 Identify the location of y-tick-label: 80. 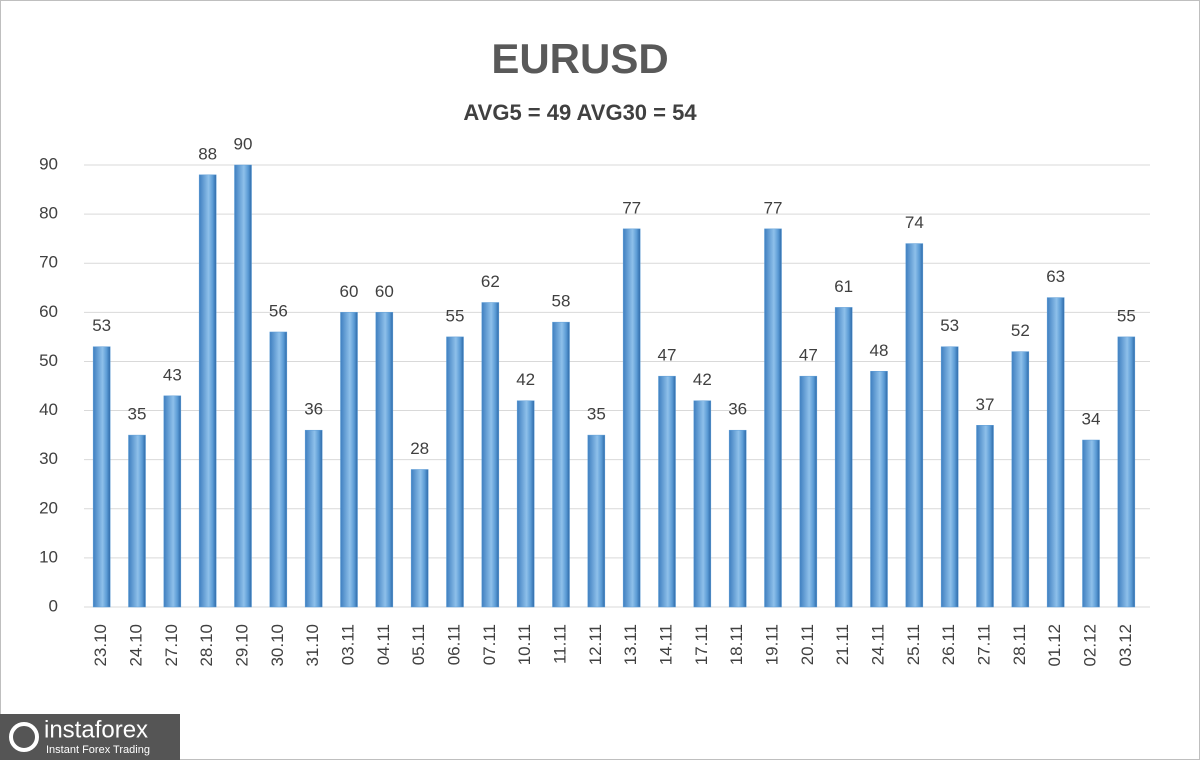
(48, 213).